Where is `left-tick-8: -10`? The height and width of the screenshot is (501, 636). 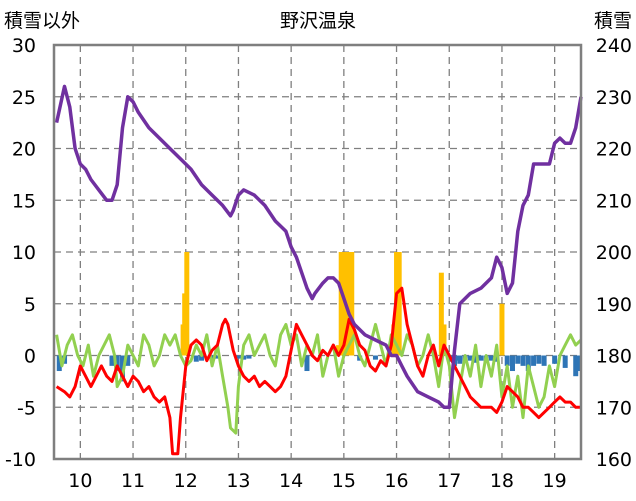
left-tick-8: -10 is located at coordinates (20, 460).